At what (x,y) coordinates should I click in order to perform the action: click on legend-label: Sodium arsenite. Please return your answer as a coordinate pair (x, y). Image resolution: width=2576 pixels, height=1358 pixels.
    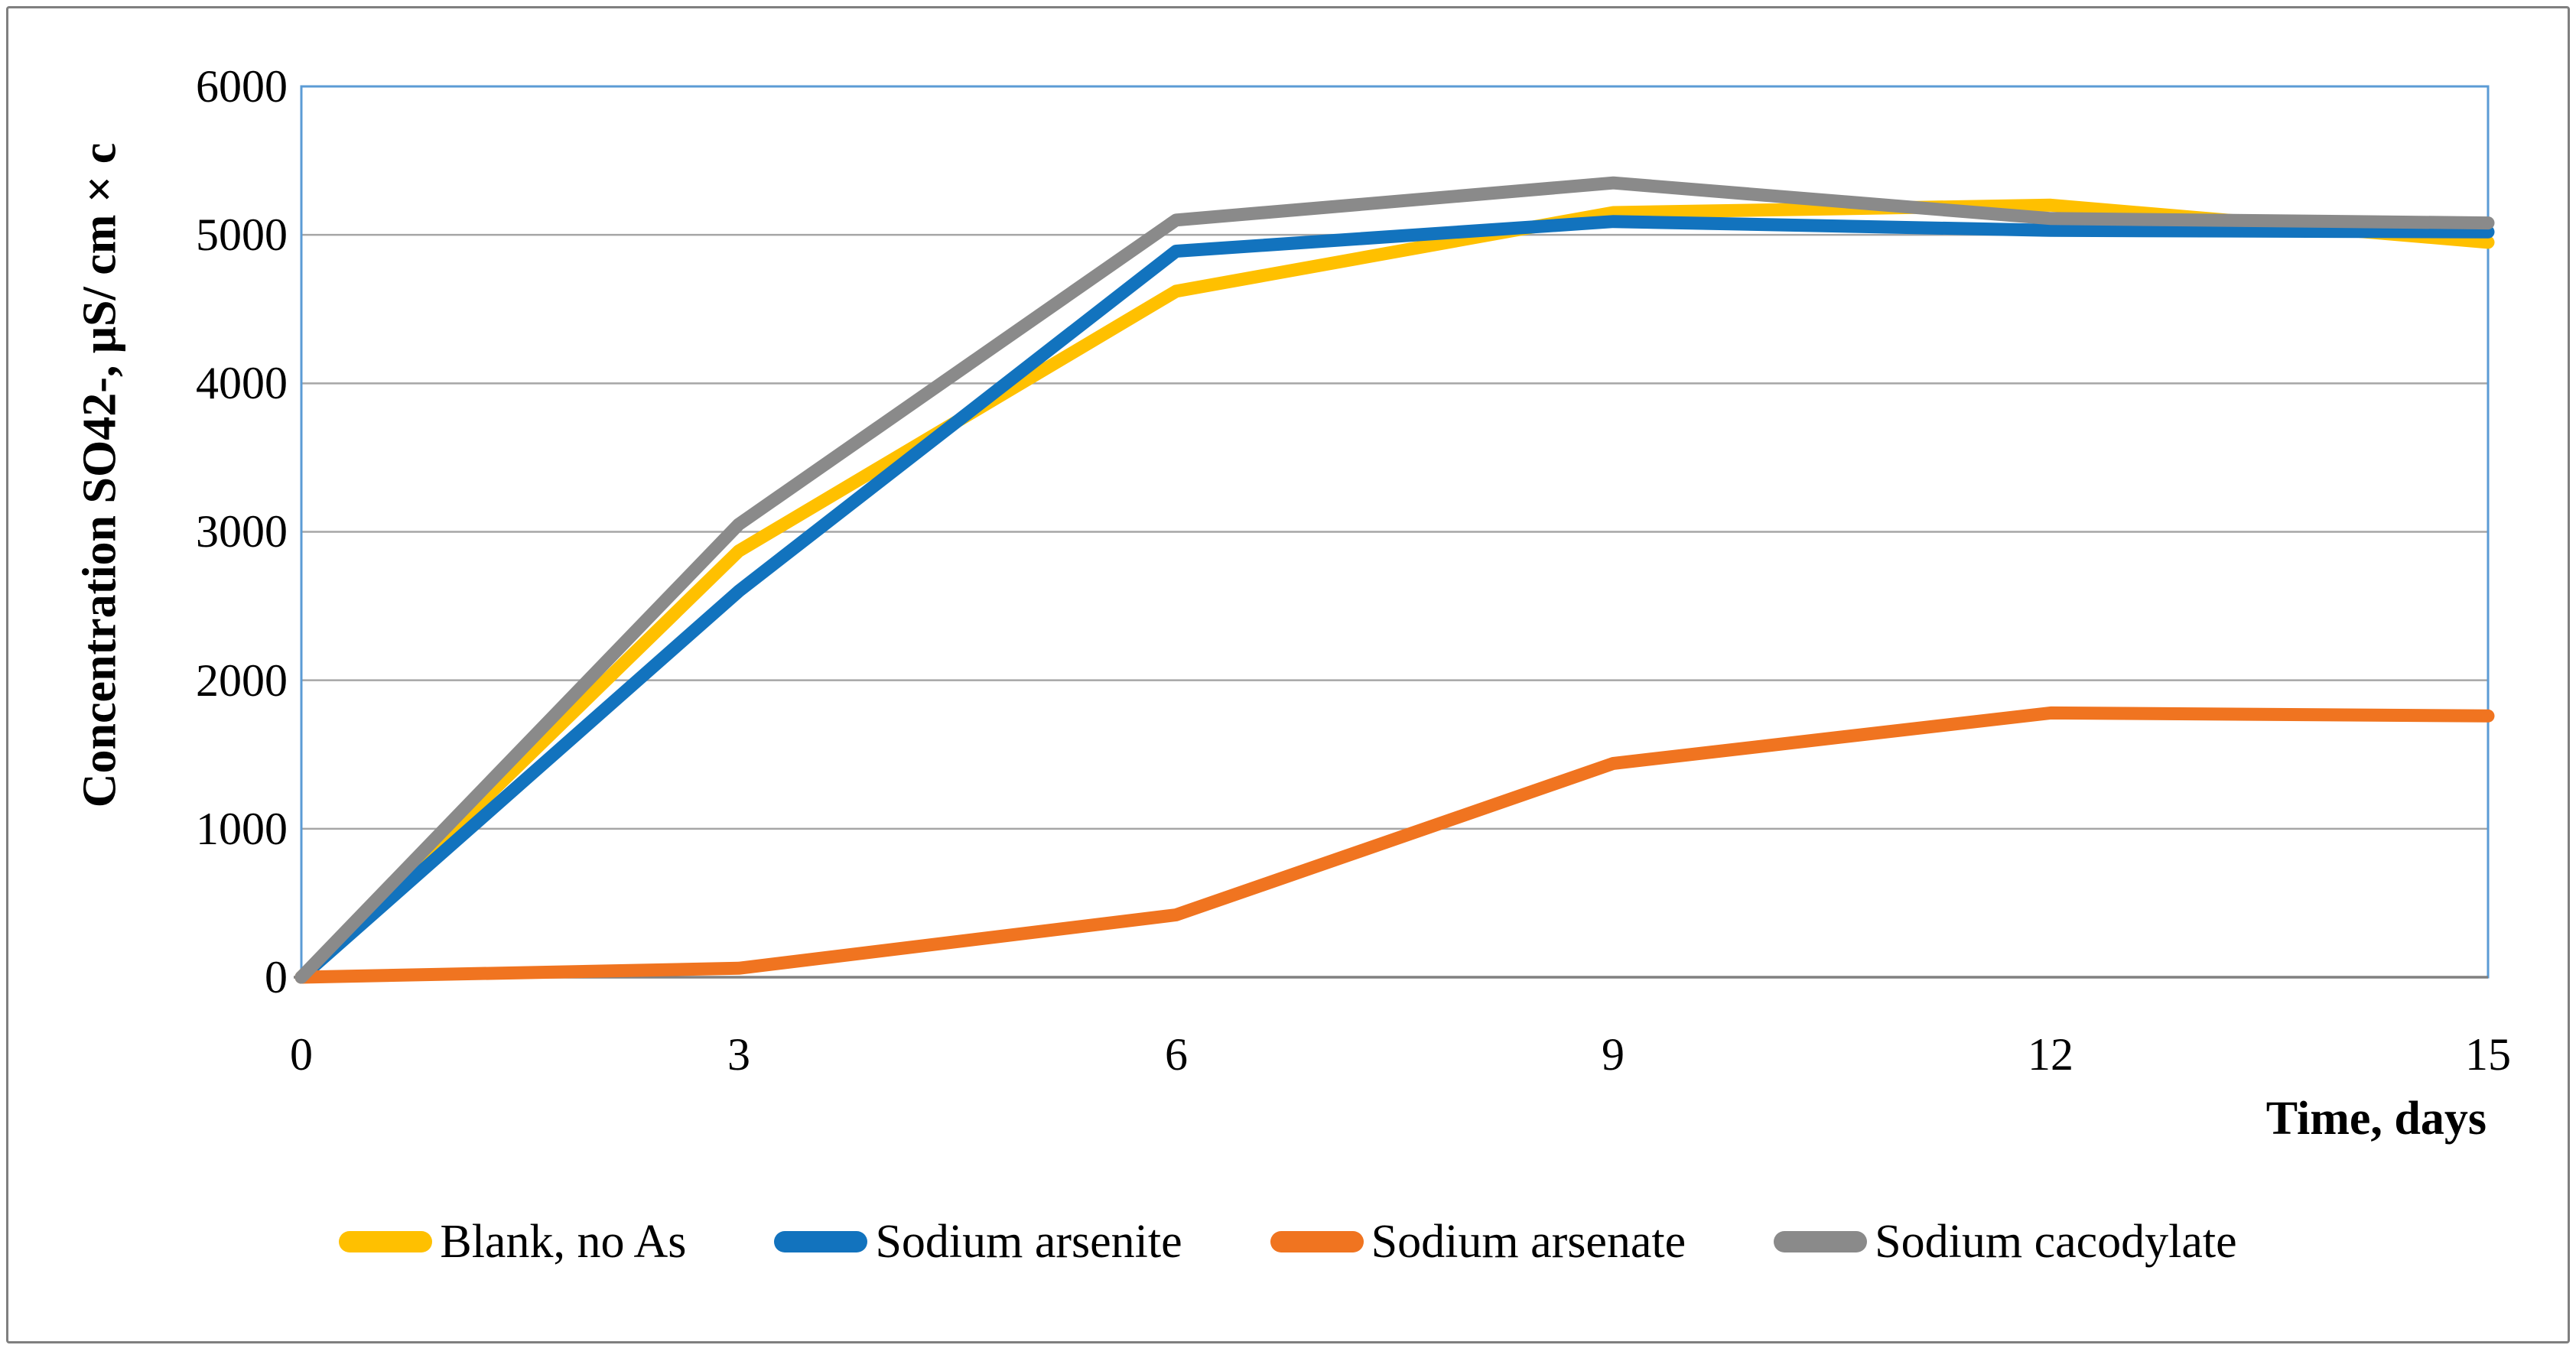
    Looking at the image, I should click on (1028, 1242).